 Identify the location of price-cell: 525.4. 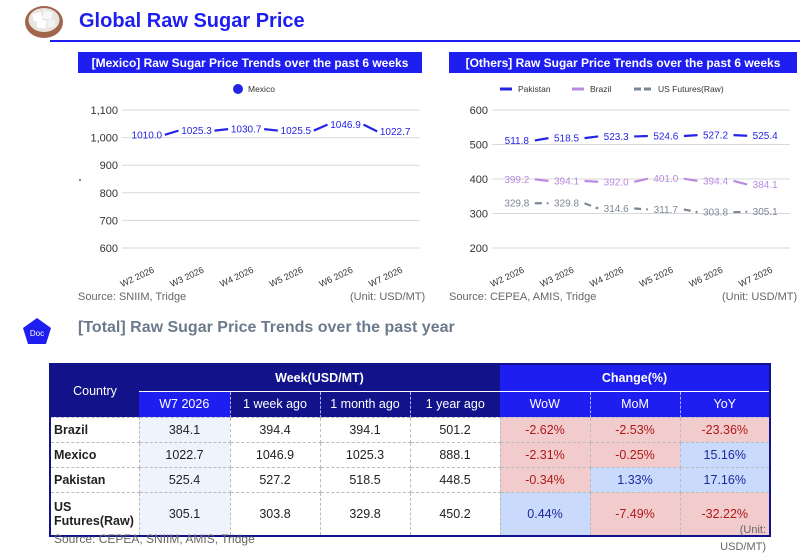
(184, 479).